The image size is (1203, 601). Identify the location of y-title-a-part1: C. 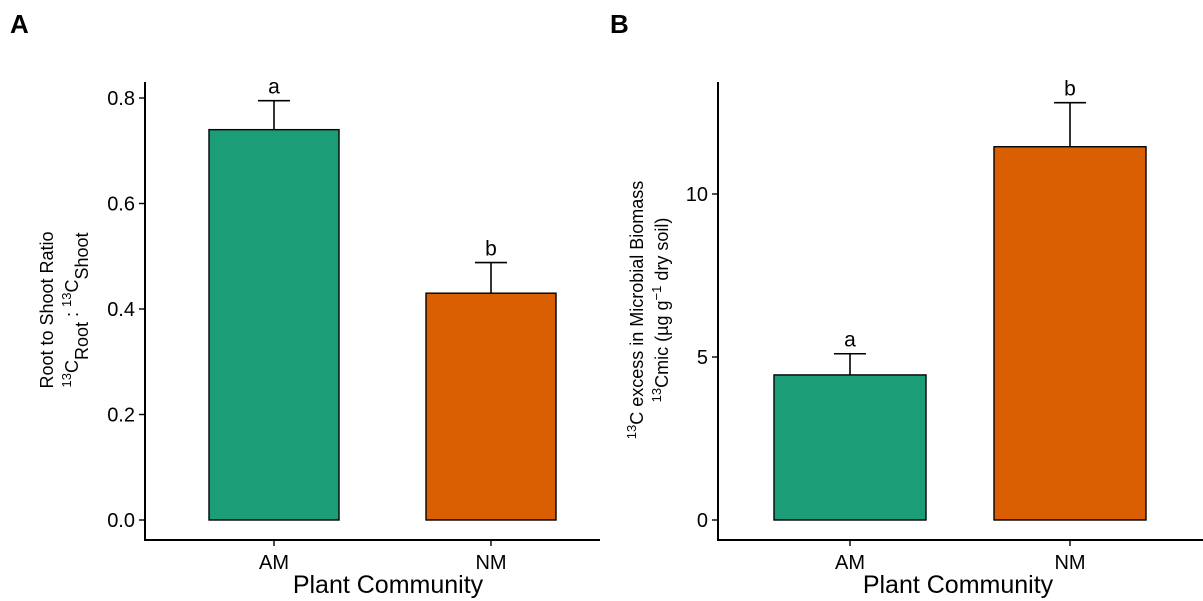
(72, 366).